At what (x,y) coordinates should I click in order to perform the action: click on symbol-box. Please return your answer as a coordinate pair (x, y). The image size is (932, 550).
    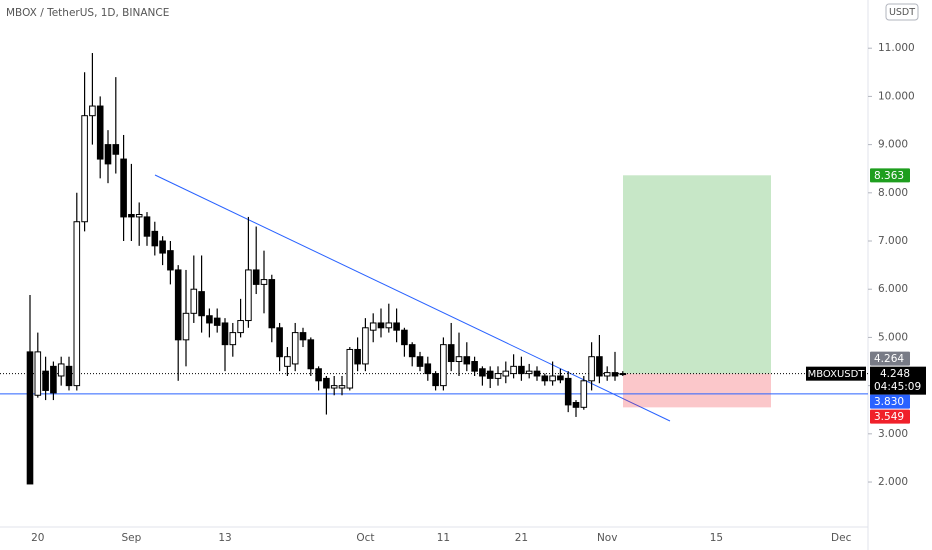
    Looking at the image, I should click on (836, 373).